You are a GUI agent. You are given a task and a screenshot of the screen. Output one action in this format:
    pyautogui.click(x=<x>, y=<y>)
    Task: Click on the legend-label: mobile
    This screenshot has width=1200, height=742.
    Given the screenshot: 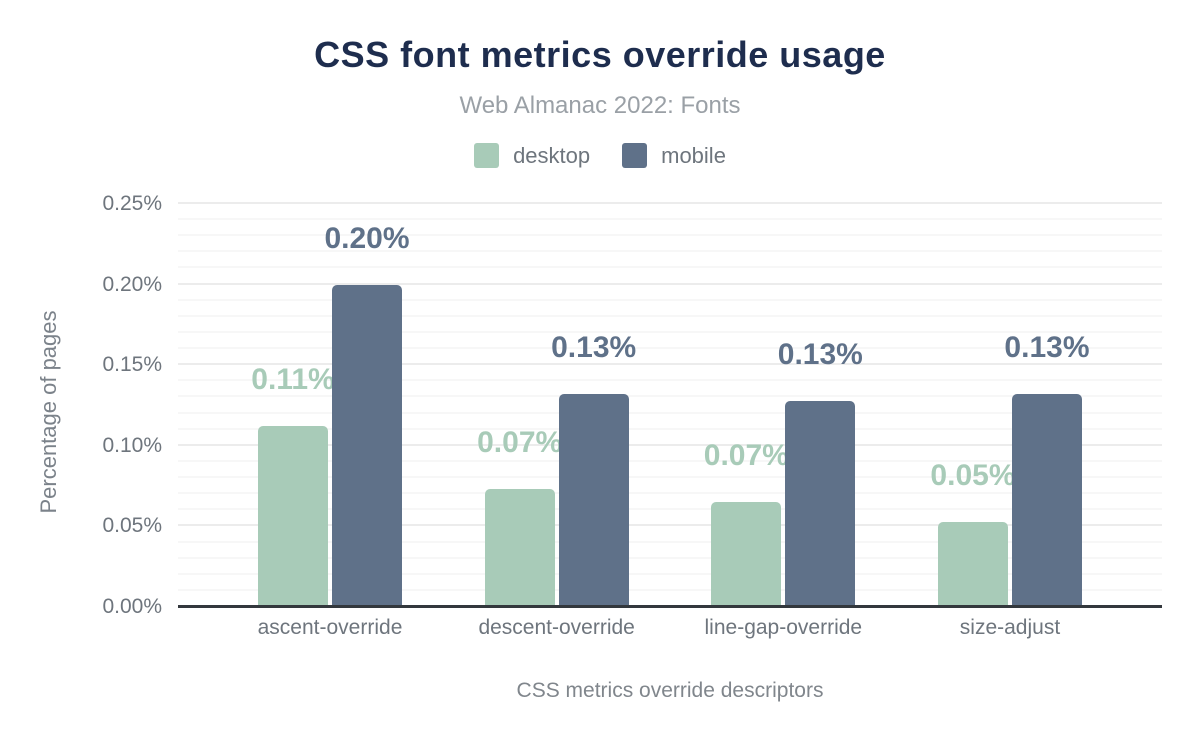 What is the action you would take?
    pyautogui.click(x=693, y=155)
    